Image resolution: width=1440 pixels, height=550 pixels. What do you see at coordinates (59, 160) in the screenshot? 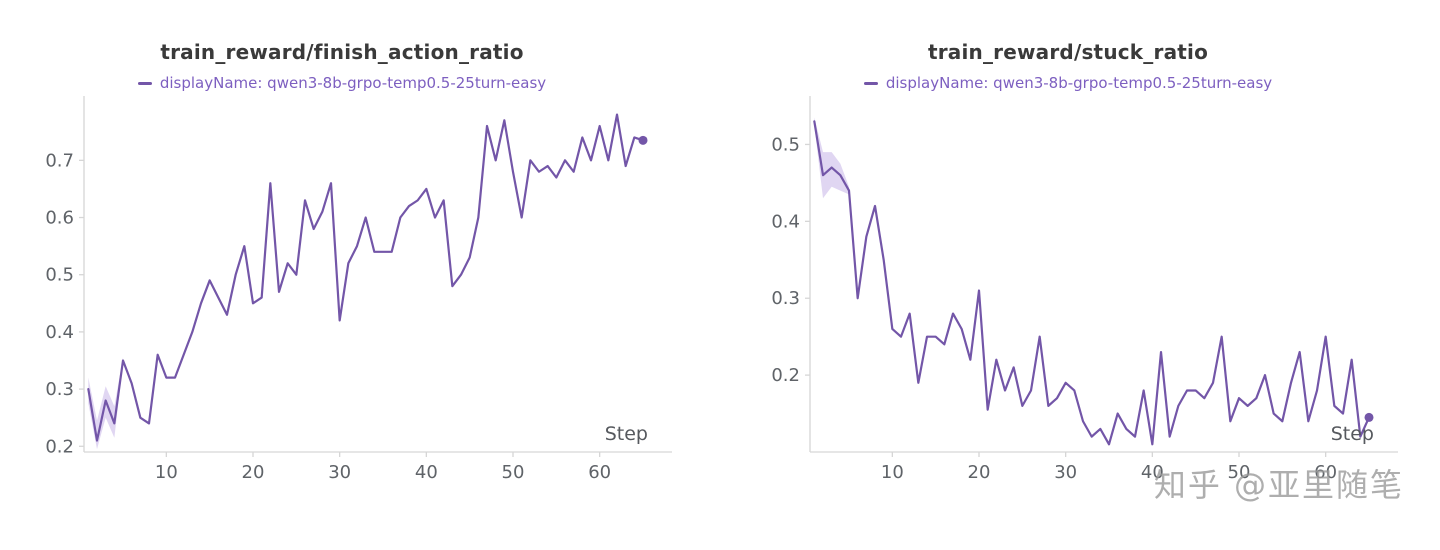
I see `svg-text: 0.7` at bounding box center [59, 160].